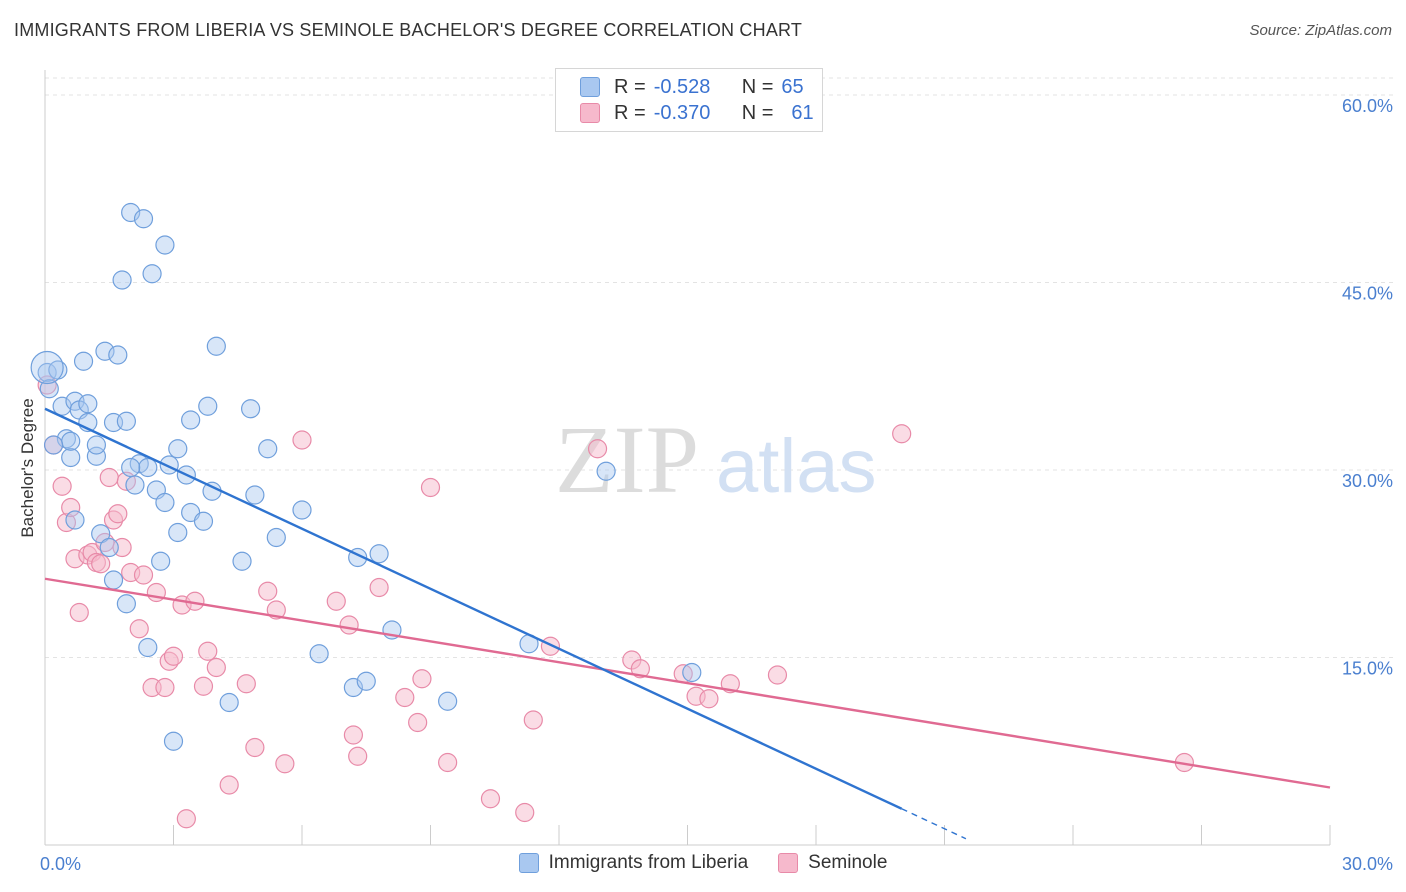 The width and height of the screenshot is (1406, 892). I want to click on legend-r-value: -0.370, so click(682, 112).